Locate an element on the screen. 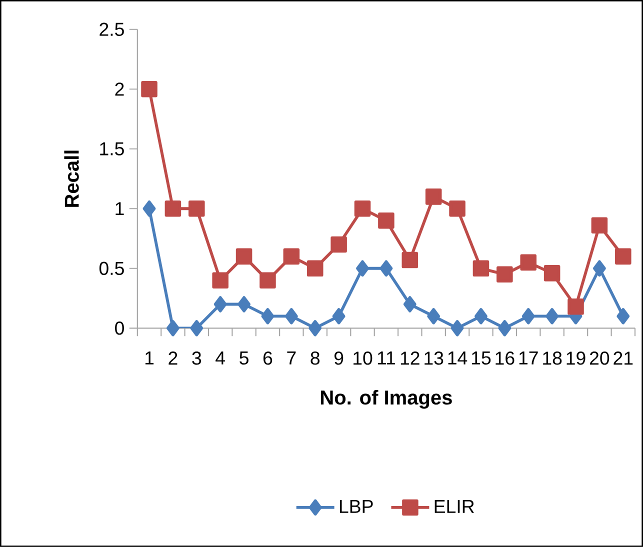  legend-label: ELIR is located at coordinates (454, 506).